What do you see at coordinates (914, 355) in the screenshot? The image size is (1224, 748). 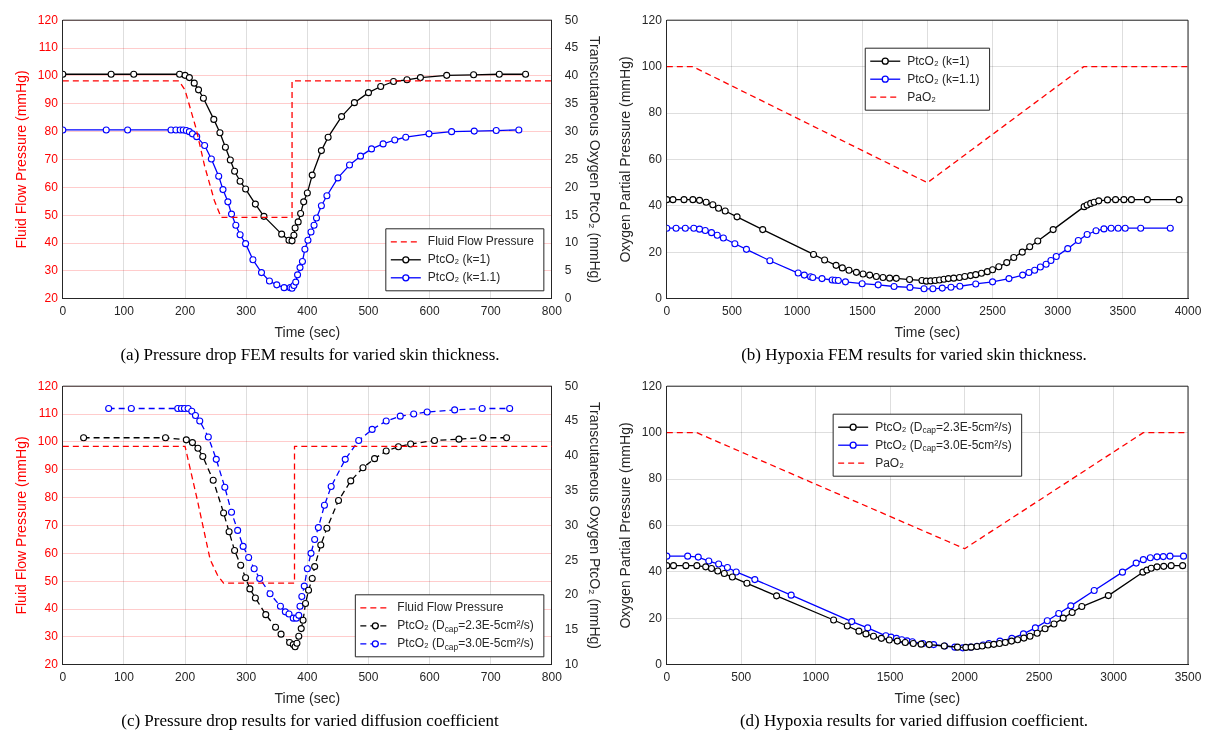 I see `text: (b) Hypoxia FEM results for varied skin thickness.` at bounding box center [914, 355].